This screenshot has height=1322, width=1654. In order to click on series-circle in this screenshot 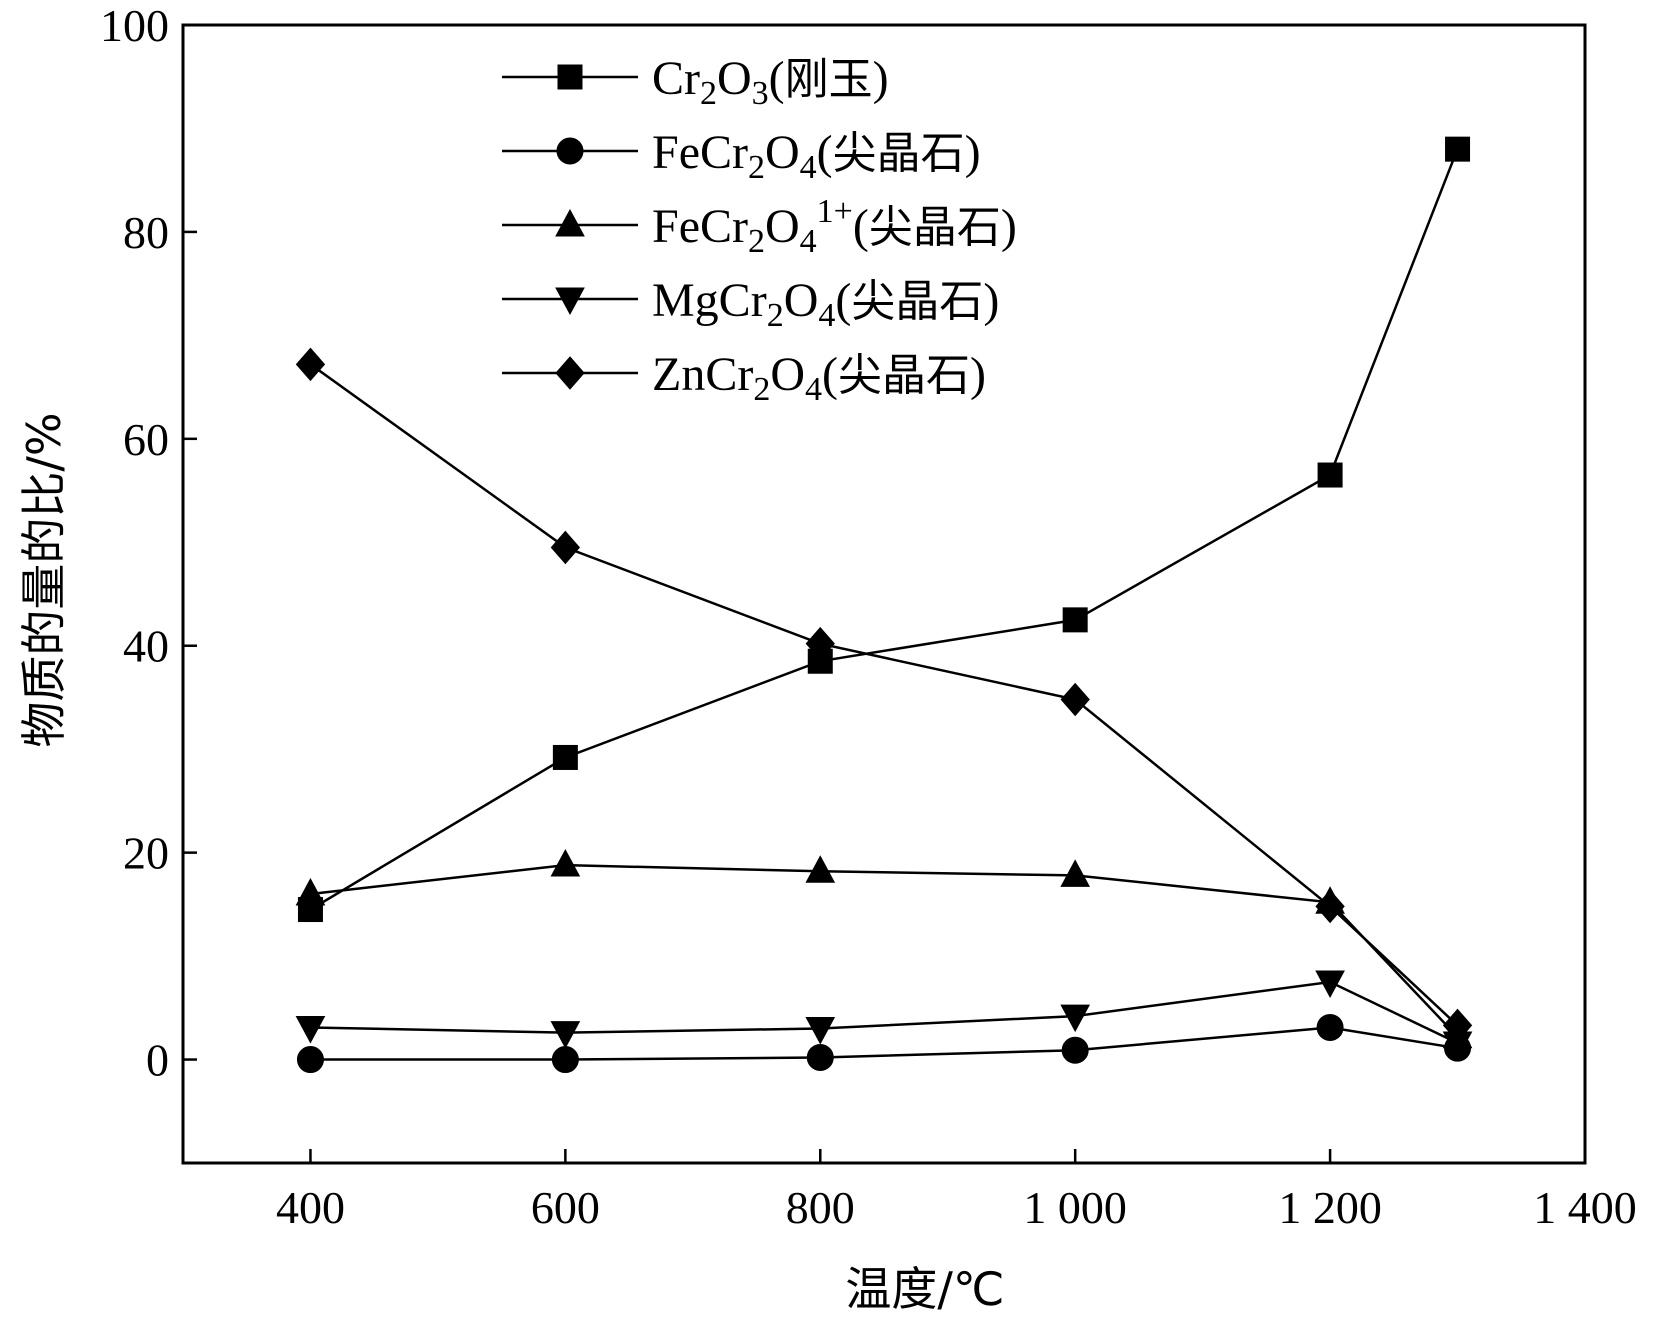, I will do `click(884, 1043)`.